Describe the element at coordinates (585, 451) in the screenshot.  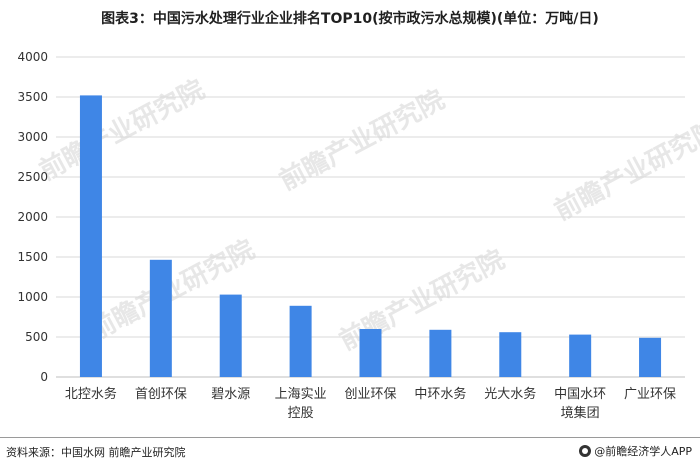
I see `brand-logo-icon` at that location.